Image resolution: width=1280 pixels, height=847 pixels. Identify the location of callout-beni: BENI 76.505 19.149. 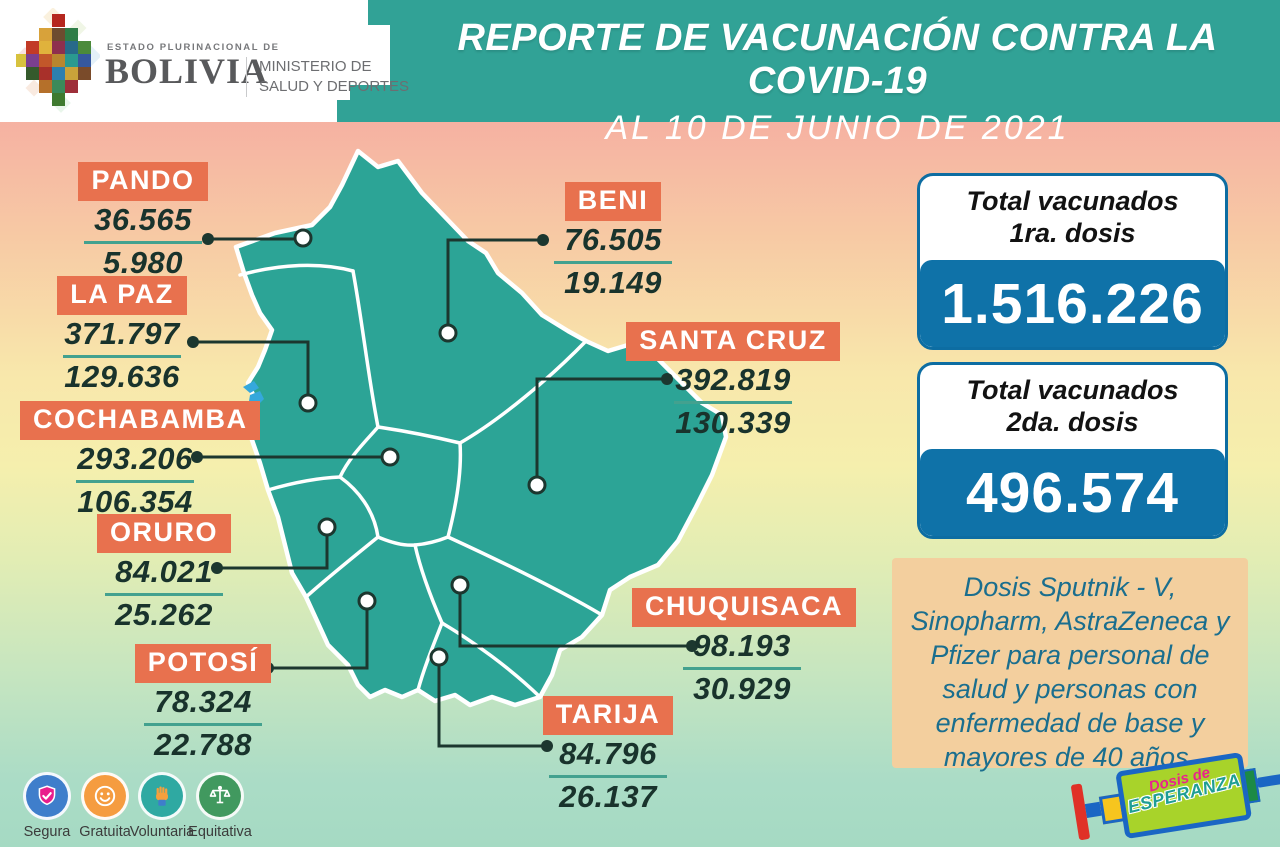
(613, 240).